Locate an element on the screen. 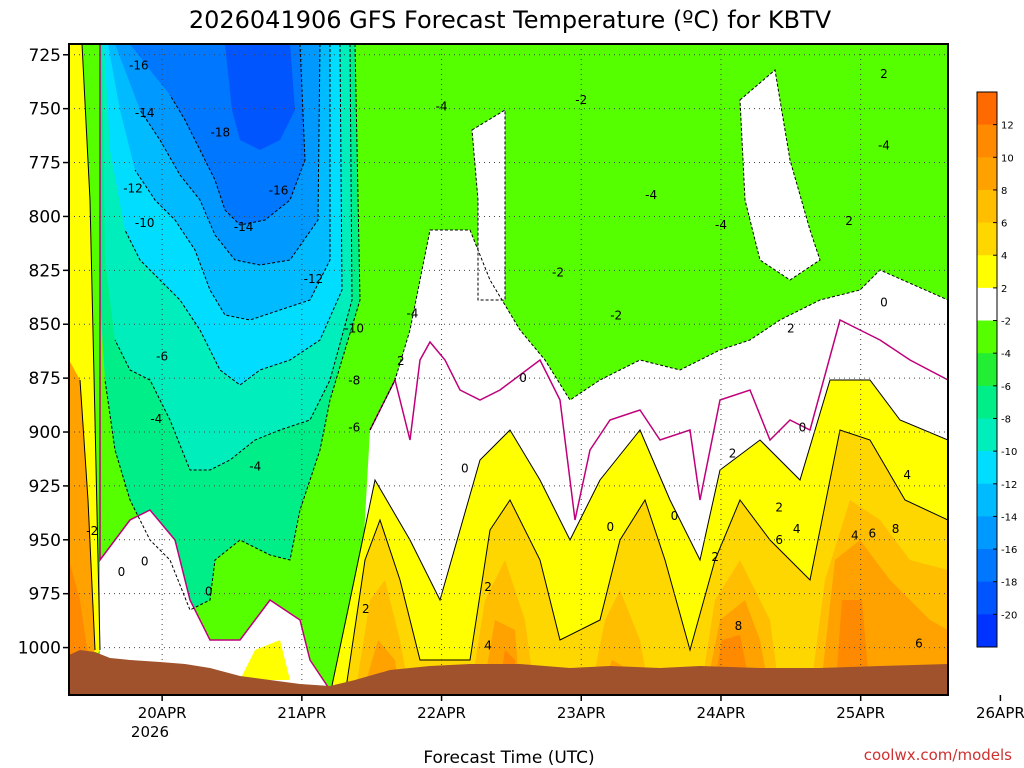 The image size is (1024, 768). x-axis: 20APR 21APR 22APR 23APR 24APR 25APR 26APR is located at coordinates (581, 708).